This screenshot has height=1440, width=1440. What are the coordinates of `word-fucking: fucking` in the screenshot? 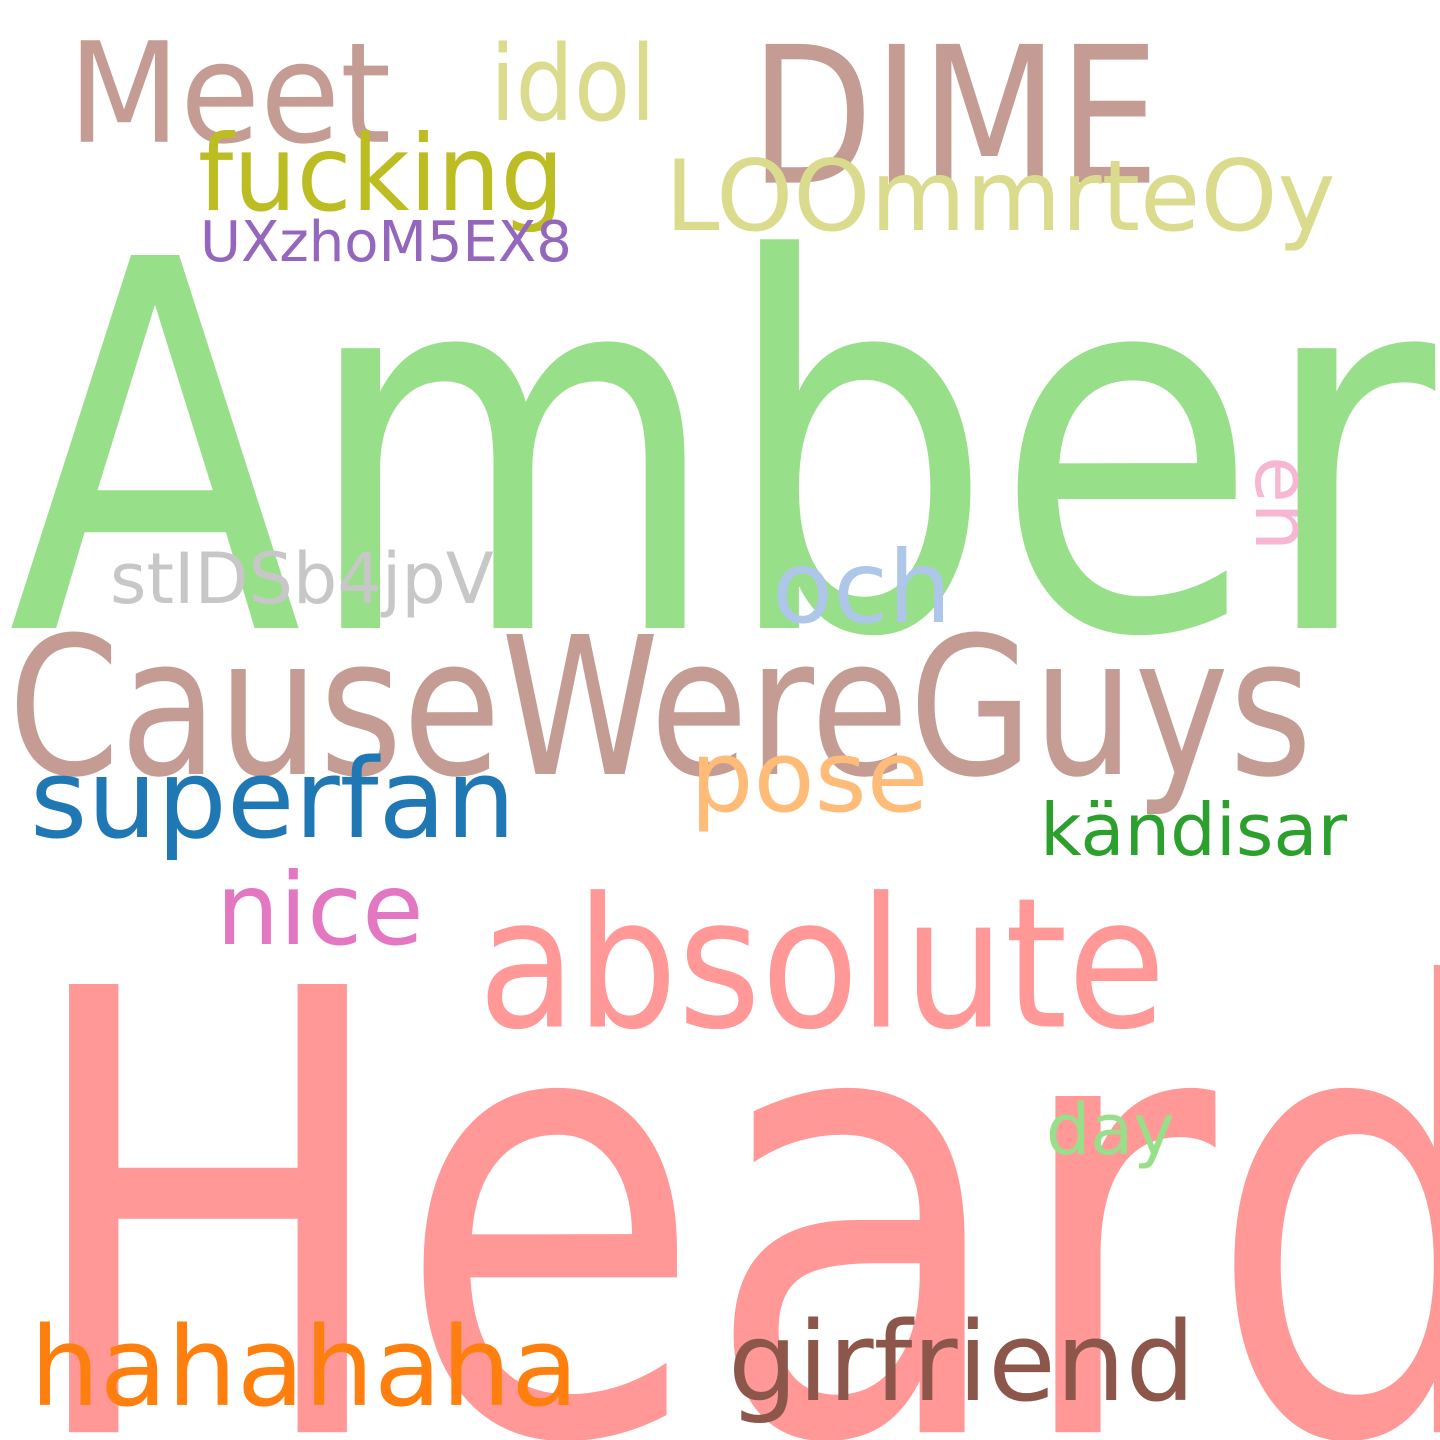 It's located at (381, 174).